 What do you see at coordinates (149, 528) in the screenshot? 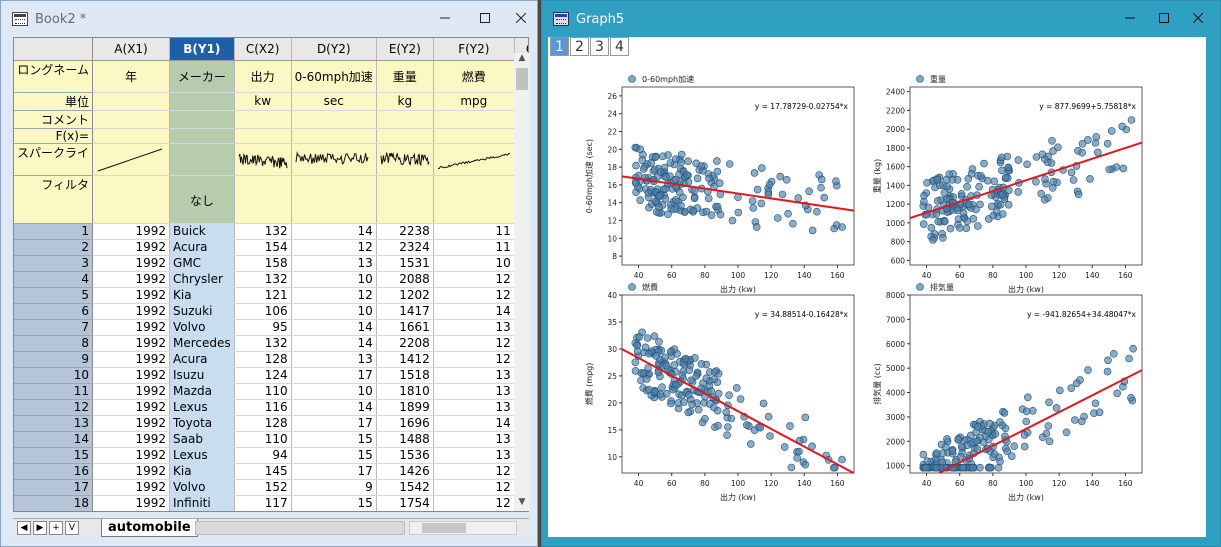
I see `sheet-tab-automobile: automobile` at bounding box center [149, 528].